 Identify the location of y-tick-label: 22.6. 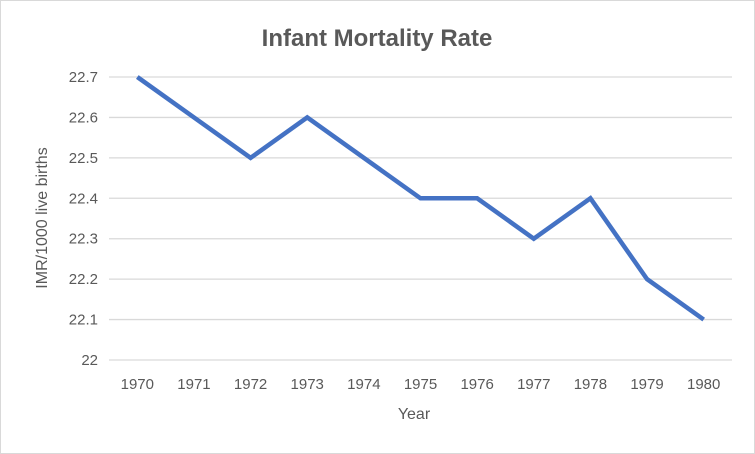
(83, 117).